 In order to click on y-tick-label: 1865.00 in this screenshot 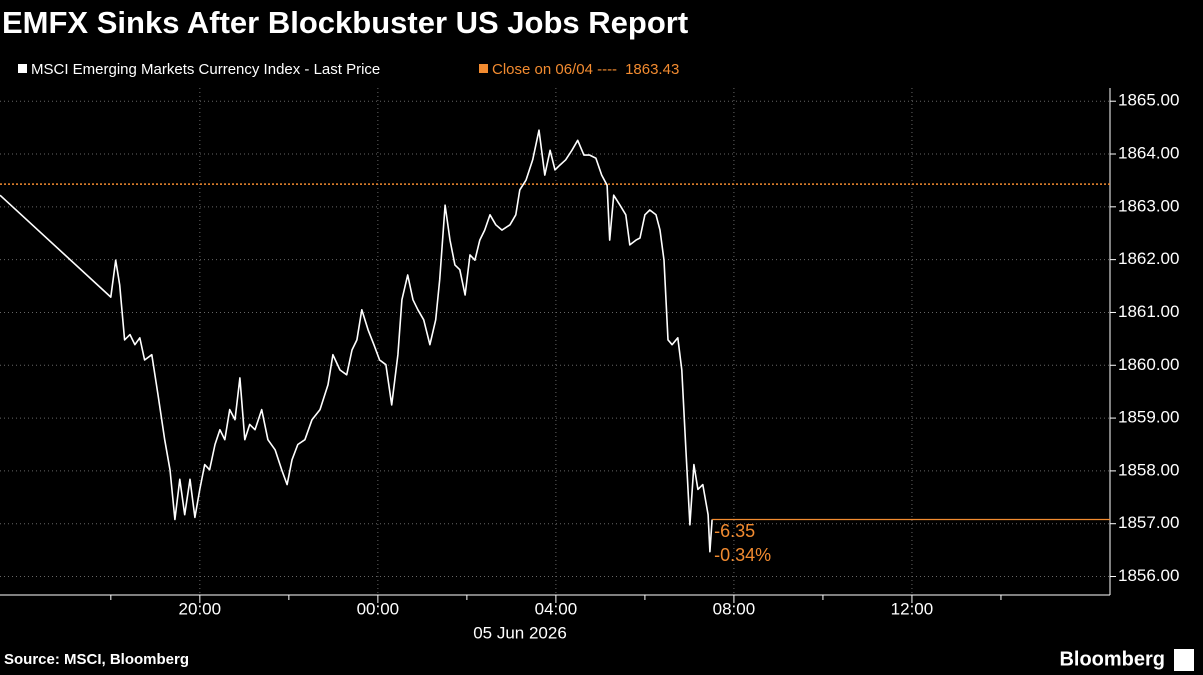, I will do `click(1148, 100)`.